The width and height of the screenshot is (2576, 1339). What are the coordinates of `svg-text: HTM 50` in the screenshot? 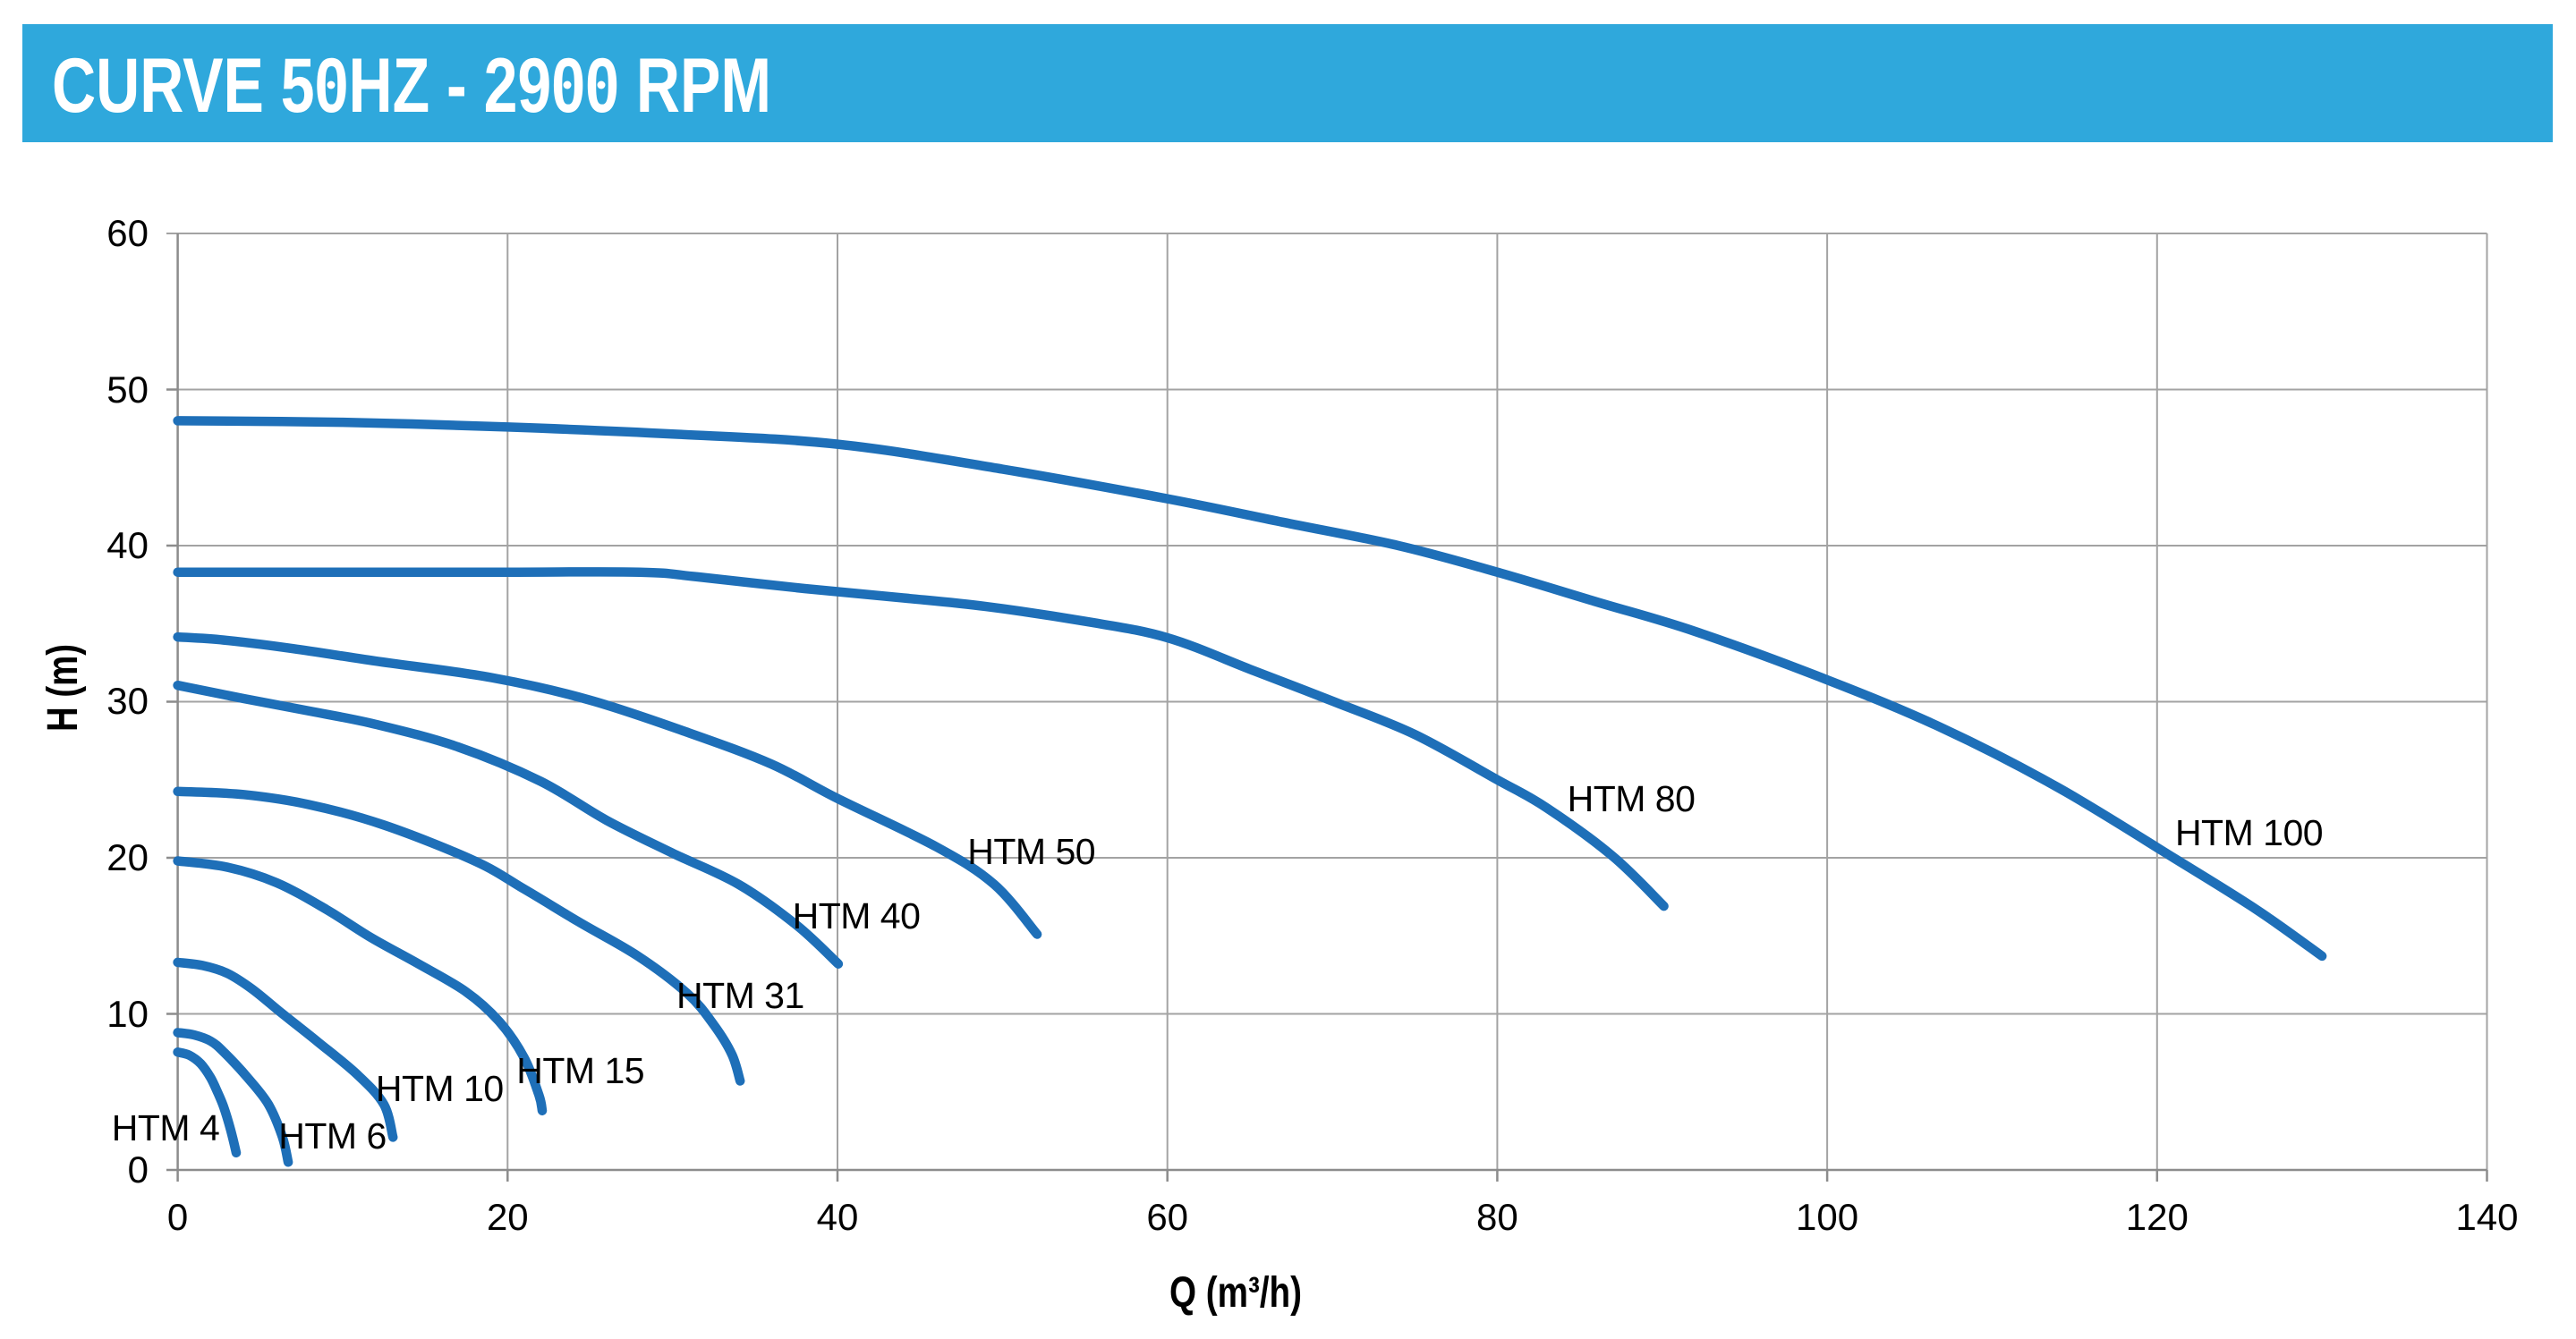 It's located at (1031, 851).